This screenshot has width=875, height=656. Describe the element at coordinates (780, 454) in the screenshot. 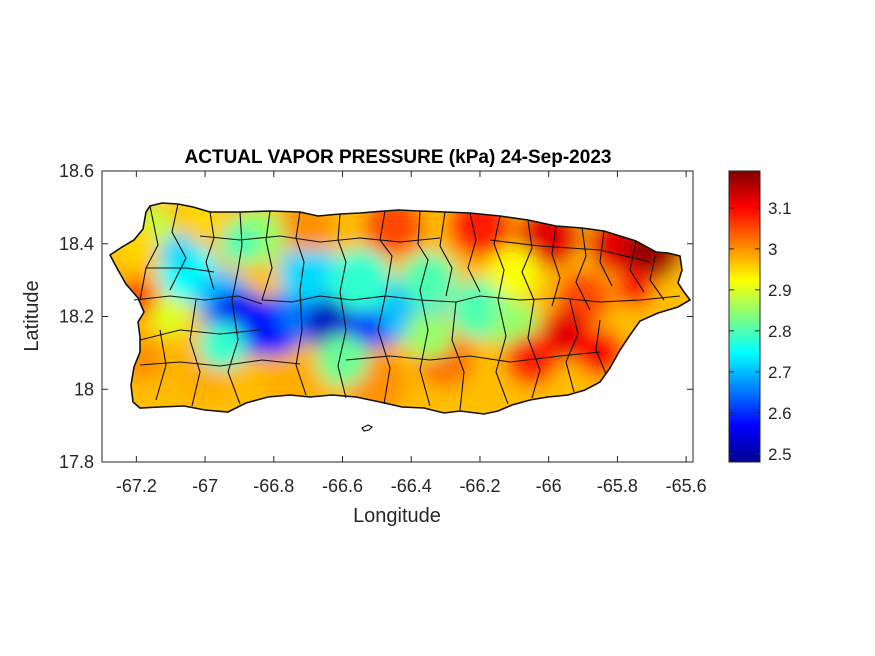

I see `colorbar-tick-label: 2.5` at that location.